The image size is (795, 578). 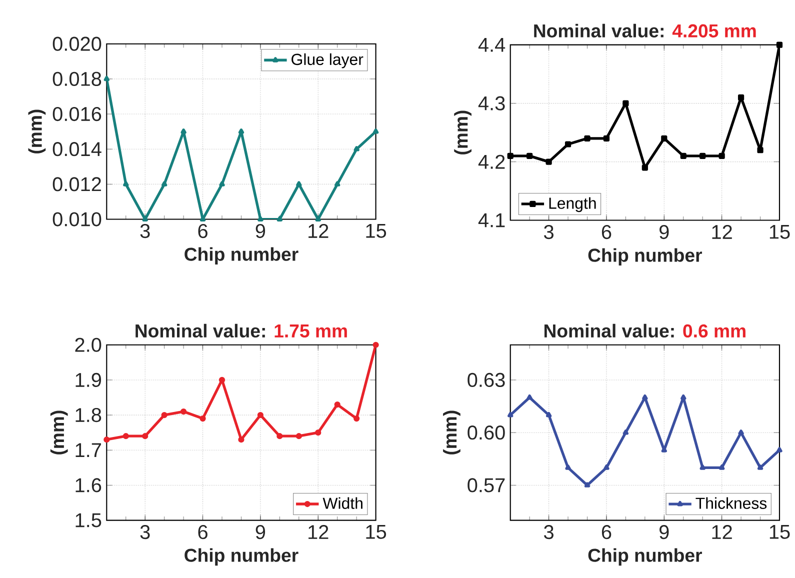 I want to click on y-tick-label: 2.0, so click(x=88, y=345).